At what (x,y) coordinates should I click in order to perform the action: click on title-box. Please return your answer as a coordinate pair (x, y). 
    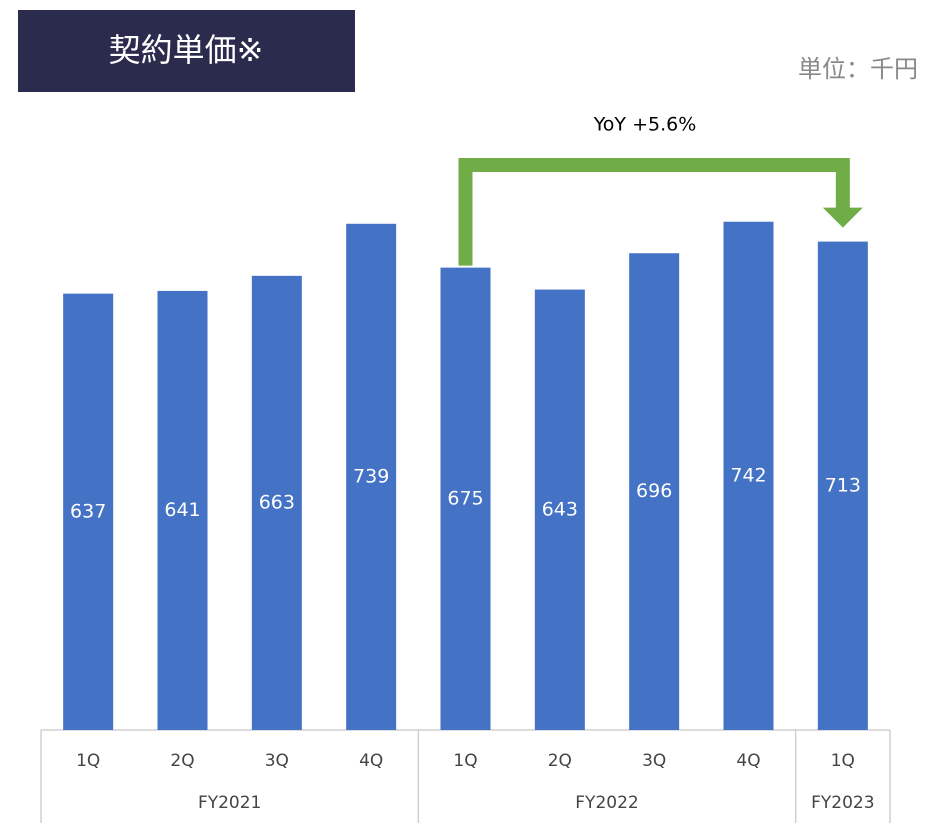
    Looking at the image, I should click on (186, 51).